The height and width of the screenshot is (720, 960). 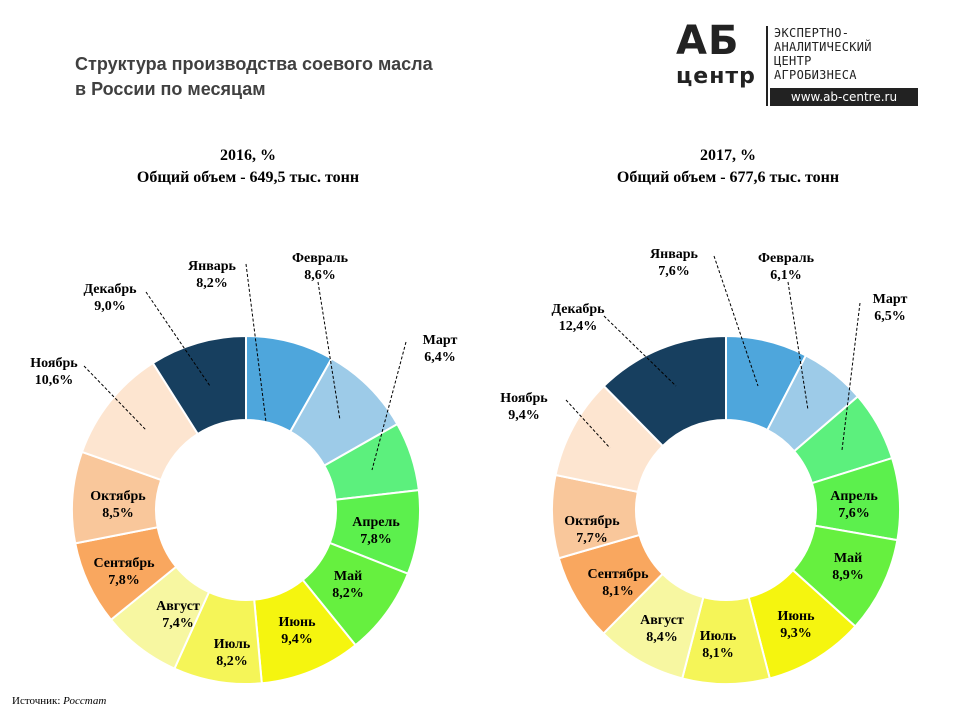 I want to click on chart-2016-heading: 2016, % Общий объем - 649,5 тыс. тонн, so click(x=248, y=167).